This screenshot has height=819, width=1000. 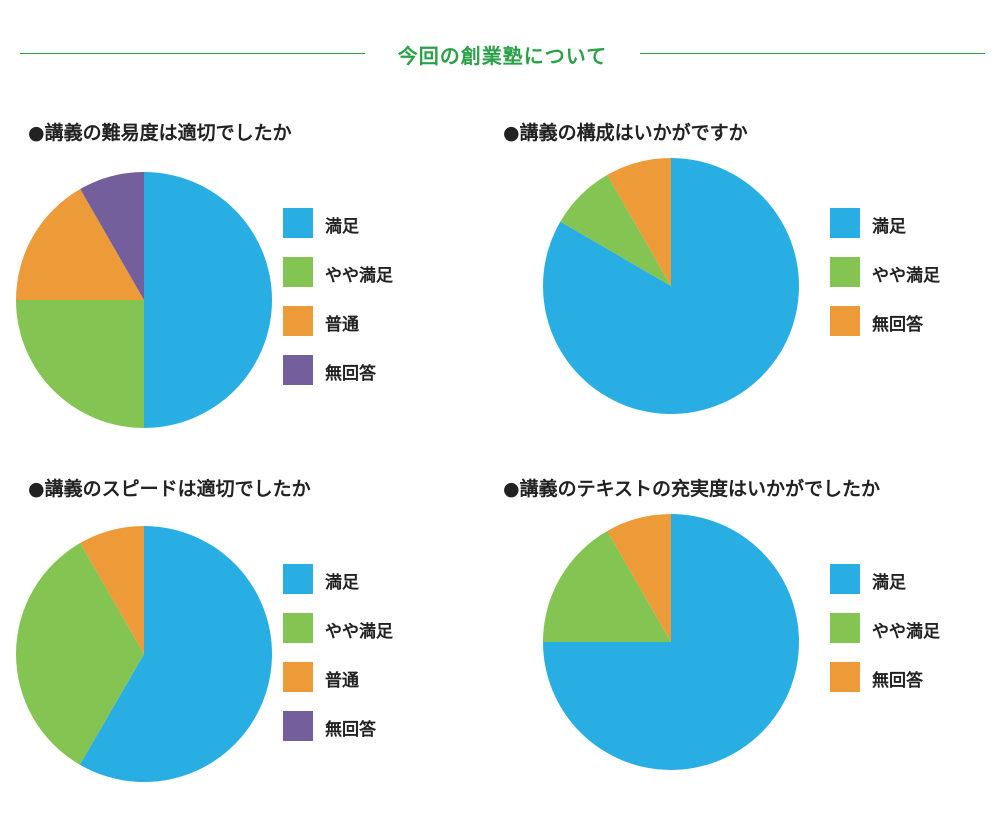 What do you see at coordinates (160, 133) in the screenshot?
I see `chart-title: ●講義の難易度は適切でしたか` at bounding box center [160, 133].